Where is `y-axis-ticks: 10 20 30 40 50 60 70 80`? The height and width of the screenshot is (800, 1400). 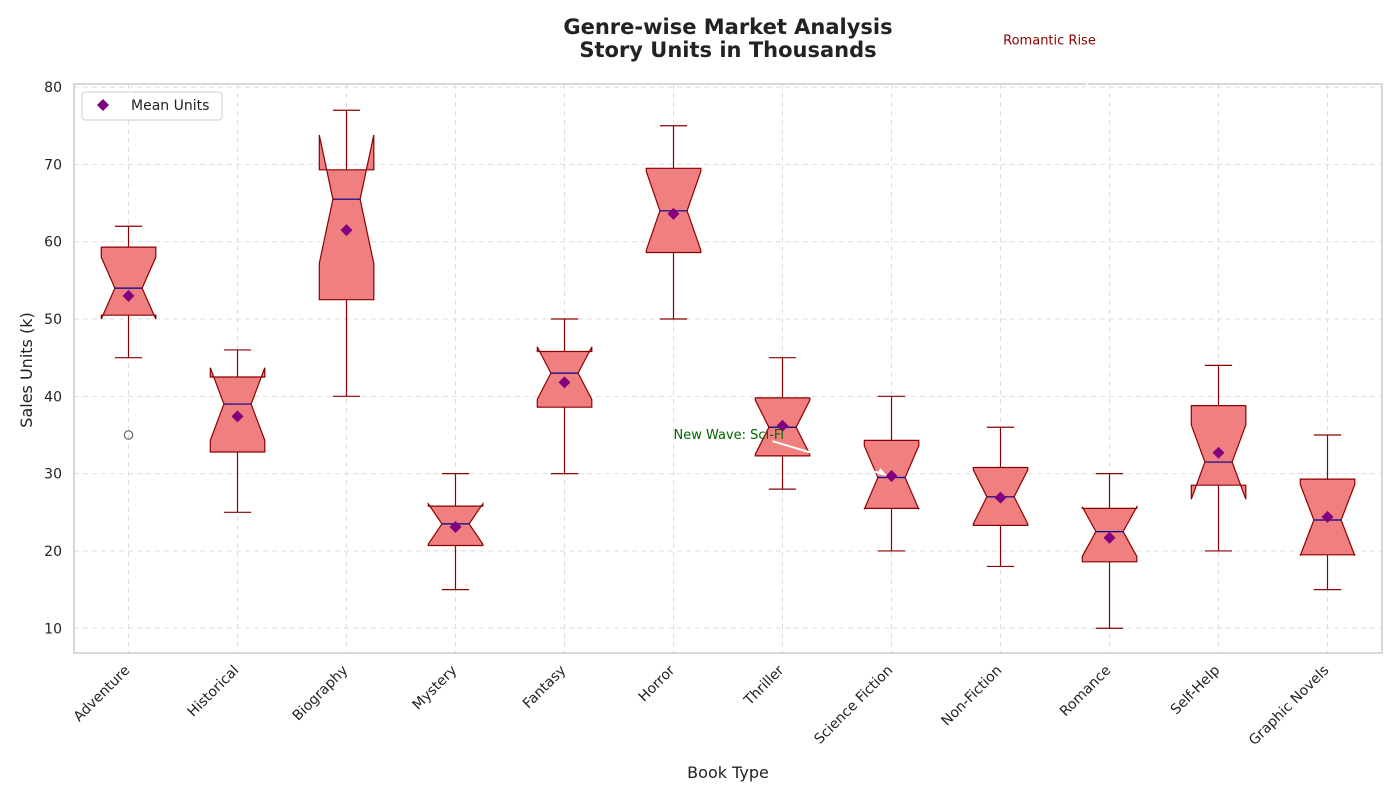 y-axis-ticks: 10 20 30 40 50 60 70 80 is located at coordinates (53, 358).